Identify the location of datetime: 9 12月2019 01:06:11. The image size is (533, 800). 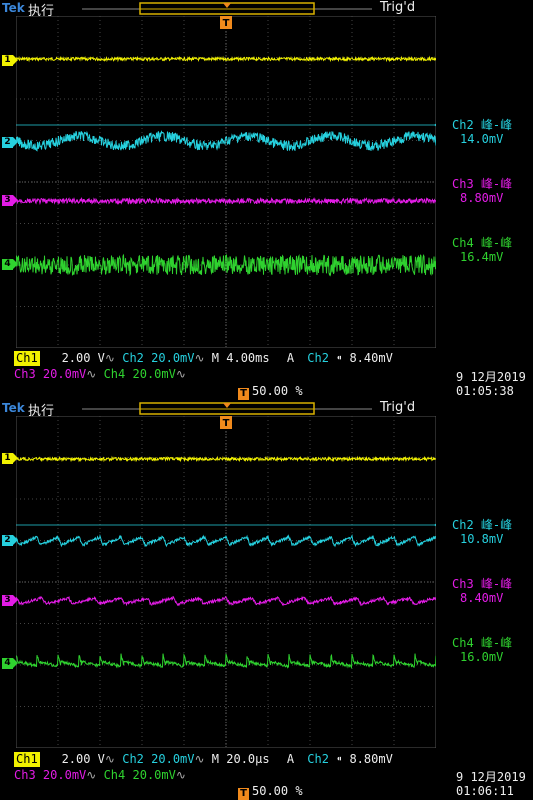
(491, 784).